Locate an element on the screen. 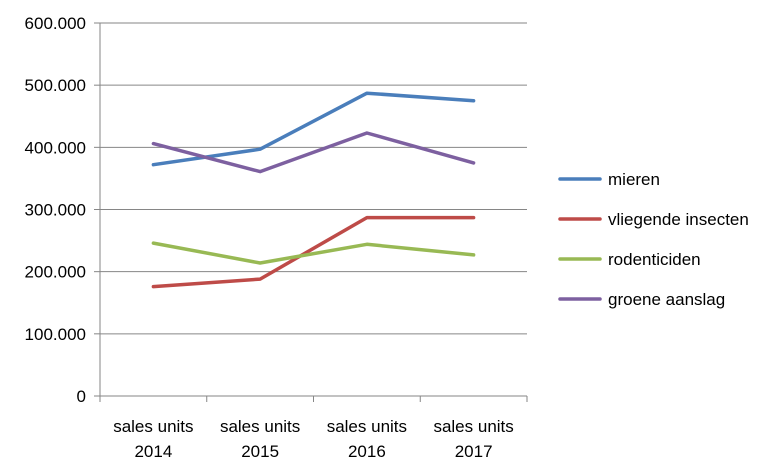 The image size is (778, 460). y-tick-label: 0 is located at coordinates (81, 396).